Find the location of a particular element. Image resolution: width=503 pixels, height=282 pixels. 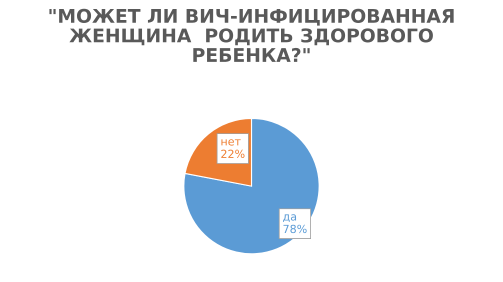

slice-label: да is located at coordinates (289, 218).